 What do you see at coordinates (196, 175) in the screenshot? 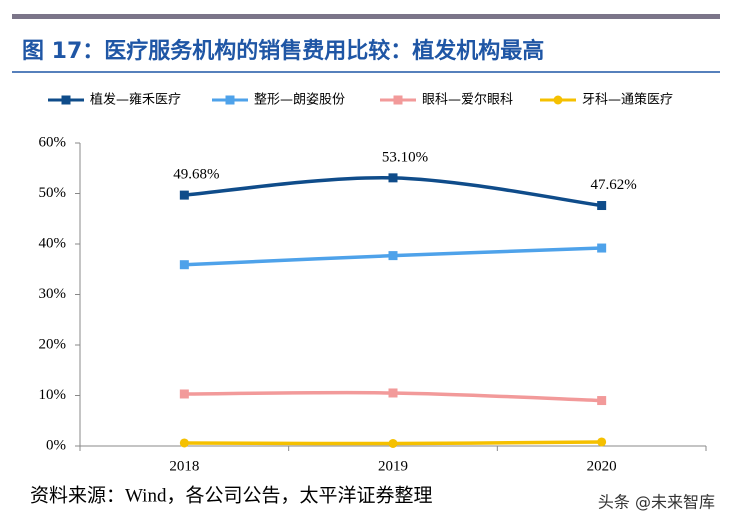
I see `data-label: 49.68%` at bounding box center [196, 175].